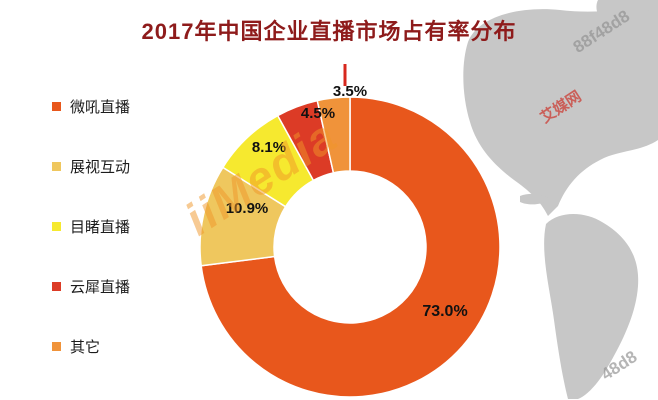  What do you see at coordinates (329, 31) in the screenshot?
I see `chart-title: 2017年中国企业直播市场占有率分布` at bounding box center [329, 31].